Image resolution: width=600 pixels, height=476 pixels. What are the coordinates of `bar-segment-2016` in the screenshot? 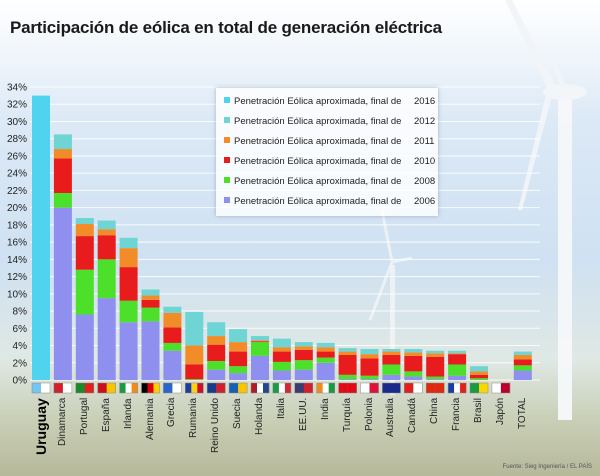 It's located at (41, 237).